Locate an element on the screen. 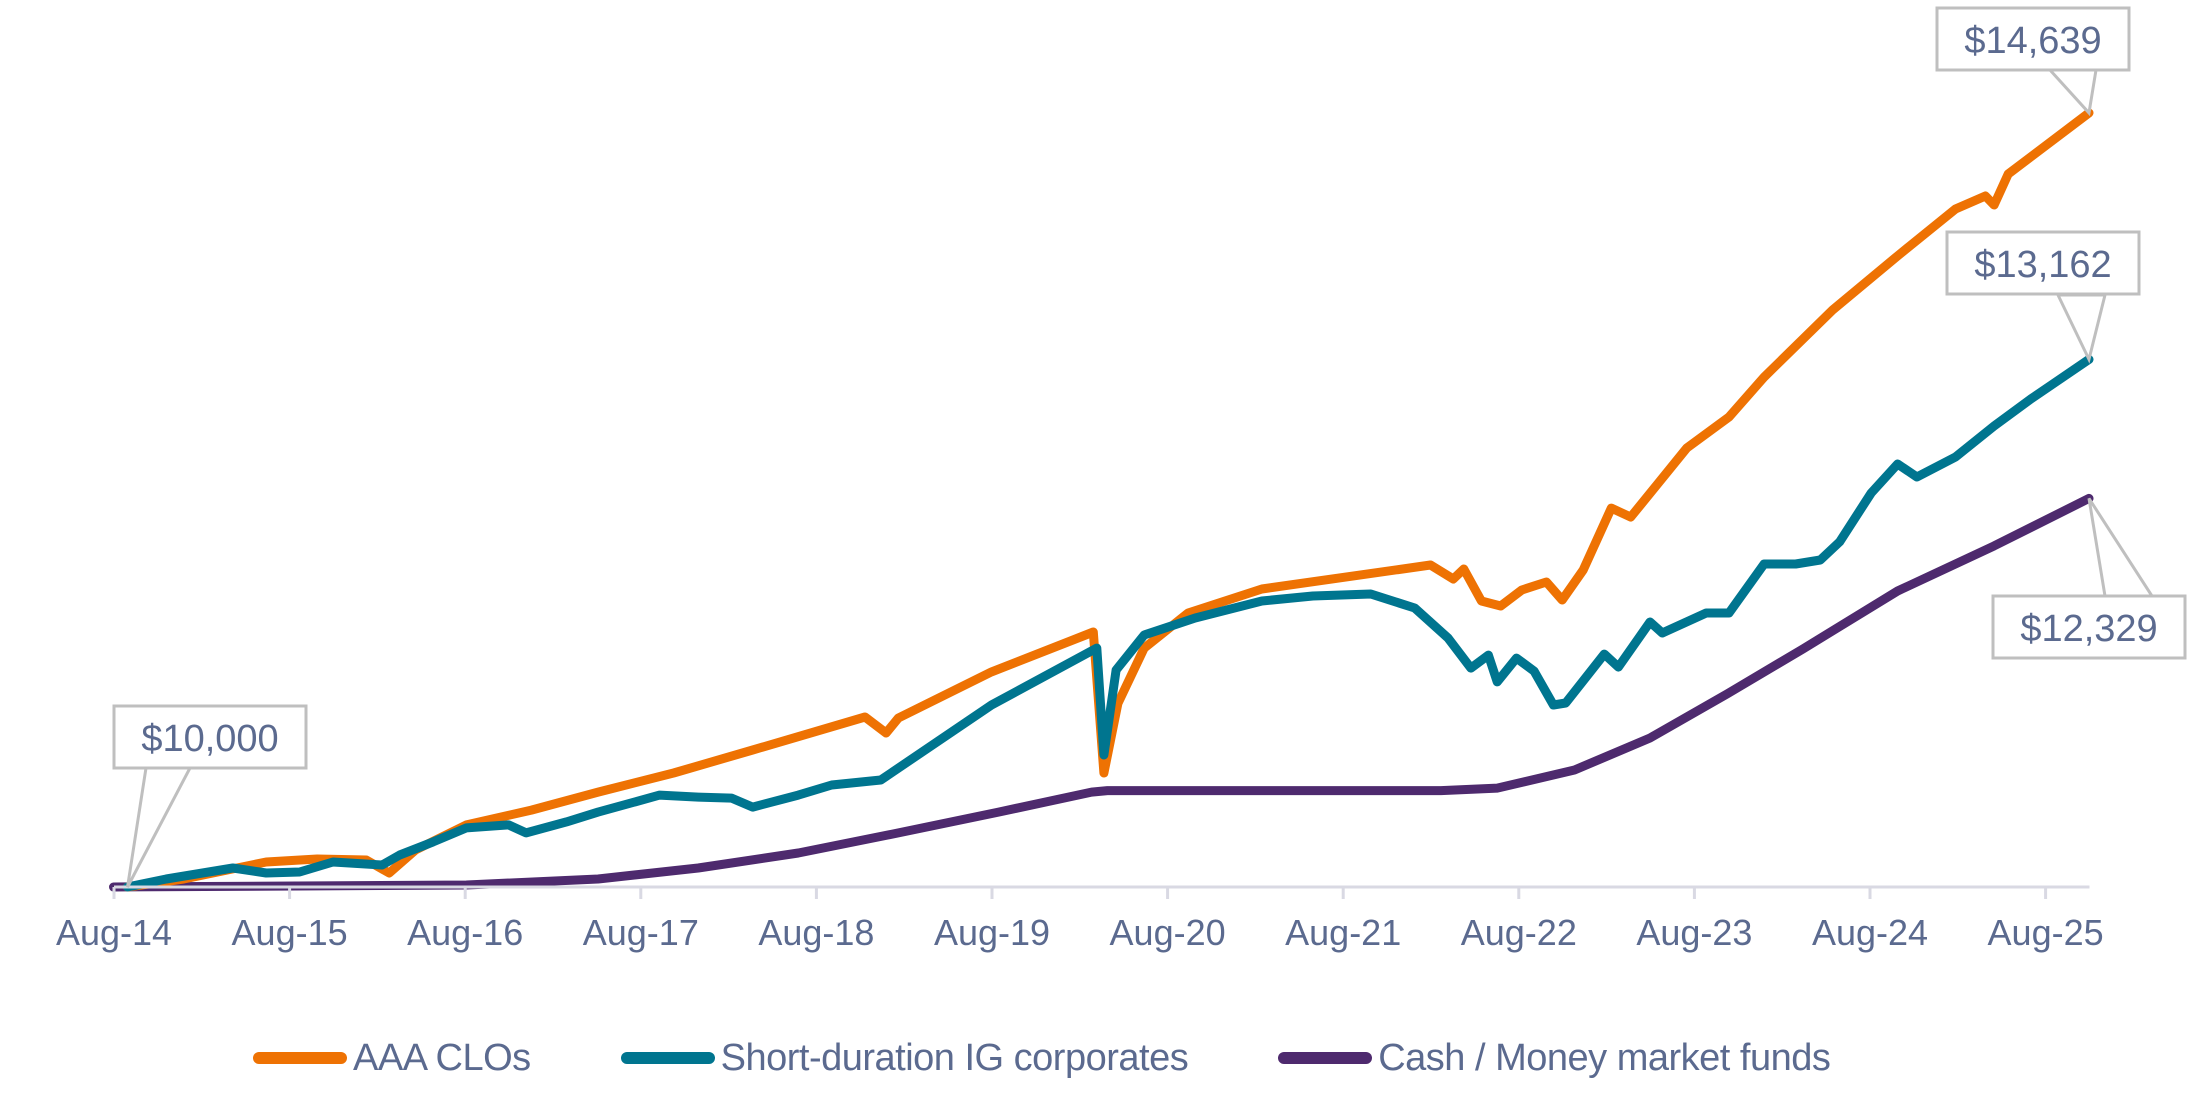 Image resolution: width=2197 pixels, height=1118 pixels. legend-swatch-cash-mmf is located at coordinates (1325, 1058).